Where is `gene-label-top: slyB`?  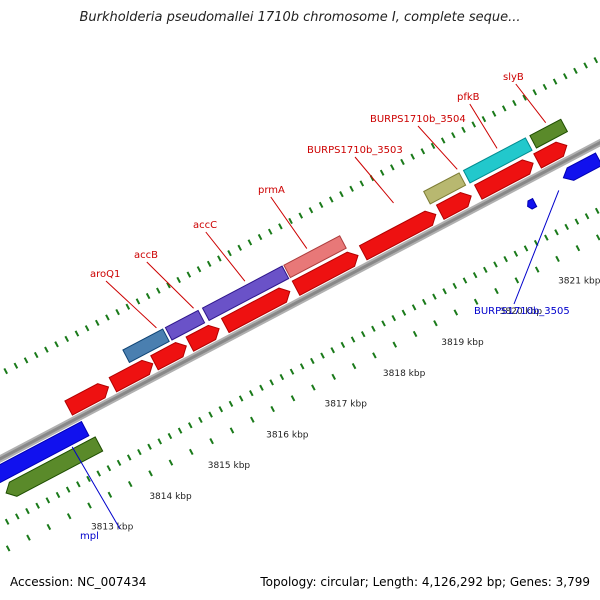
gene-label-top: slyB is located at coordinates (513, 77).